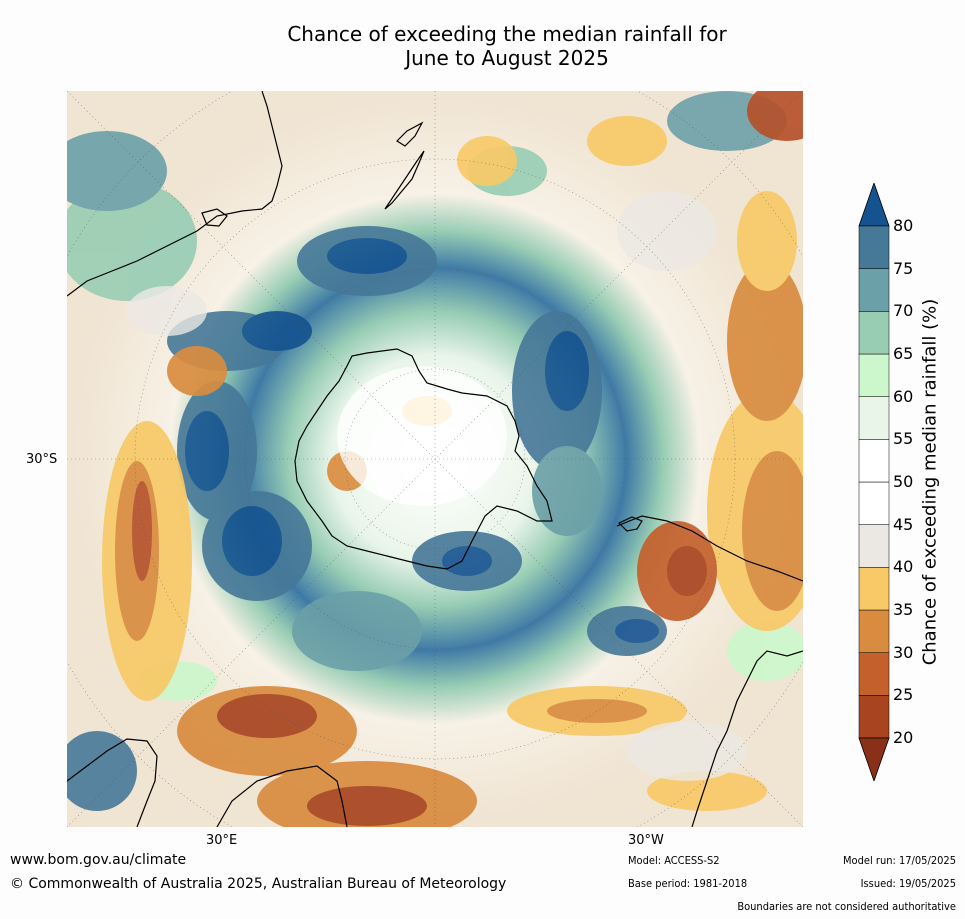 This screenshot has width=965, height=919. I want to click on colorbar-under-arrow, so click(874, 760).